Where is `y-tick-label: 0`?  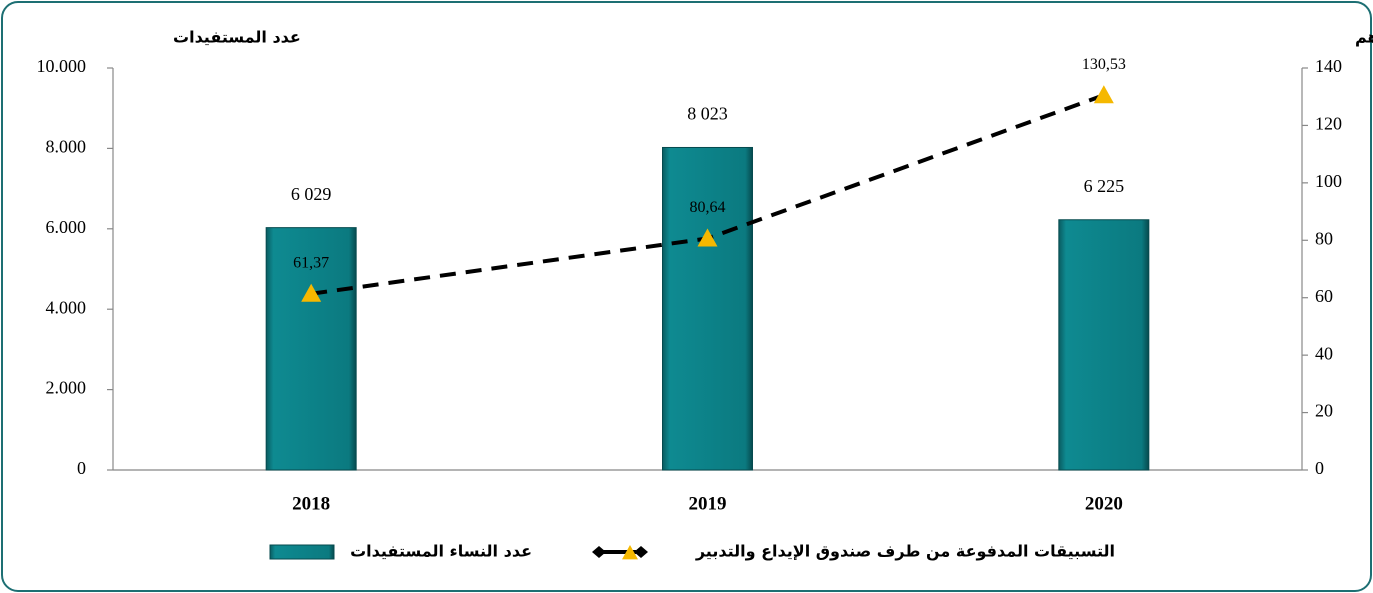 y-tick-label: 0 is located at coordinates (81, 468).